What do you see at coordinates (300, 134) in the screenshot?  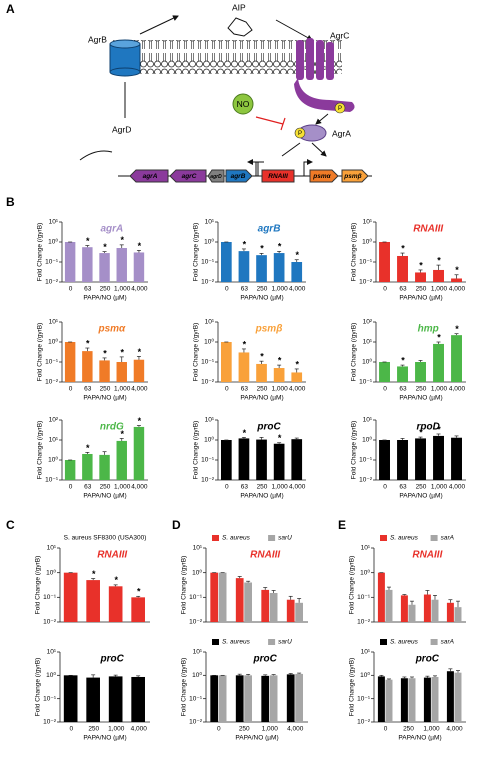 I see `label: P` at bounding box center [300, 134].